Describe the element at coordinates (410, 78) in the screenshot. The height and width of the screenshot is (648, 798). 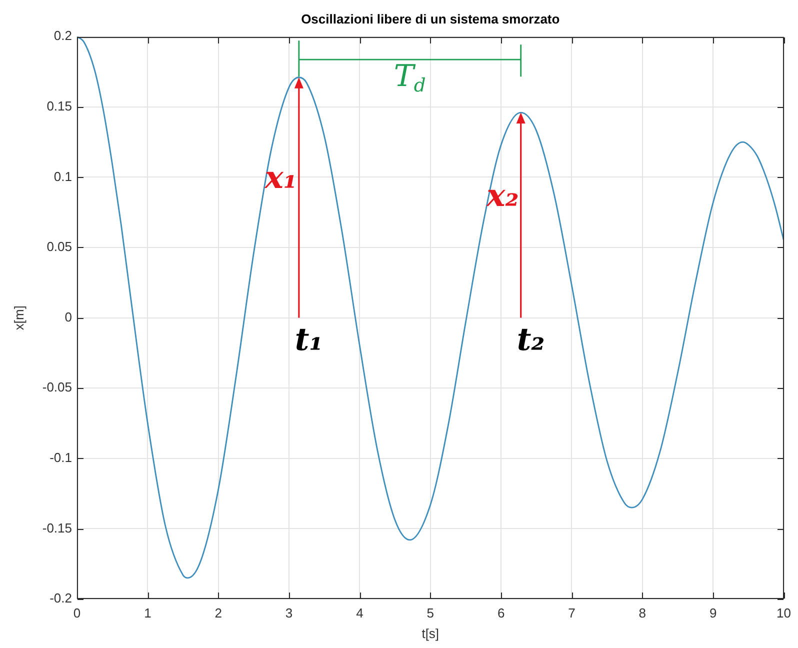
I see `annotation: T$_{d}$` at that location.